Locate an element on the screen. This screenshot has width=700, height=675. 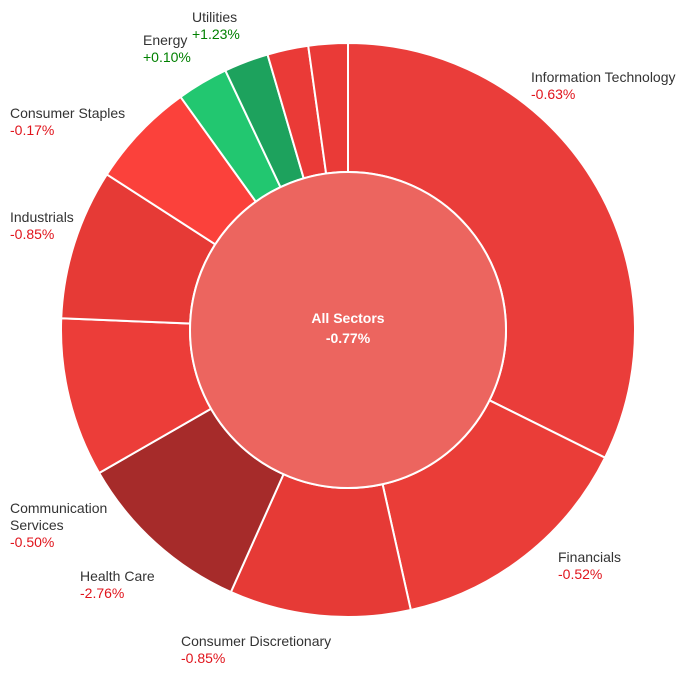
label-name-consumer-discretionary: Consumer Discretionary is located at coordinates (256, 641).